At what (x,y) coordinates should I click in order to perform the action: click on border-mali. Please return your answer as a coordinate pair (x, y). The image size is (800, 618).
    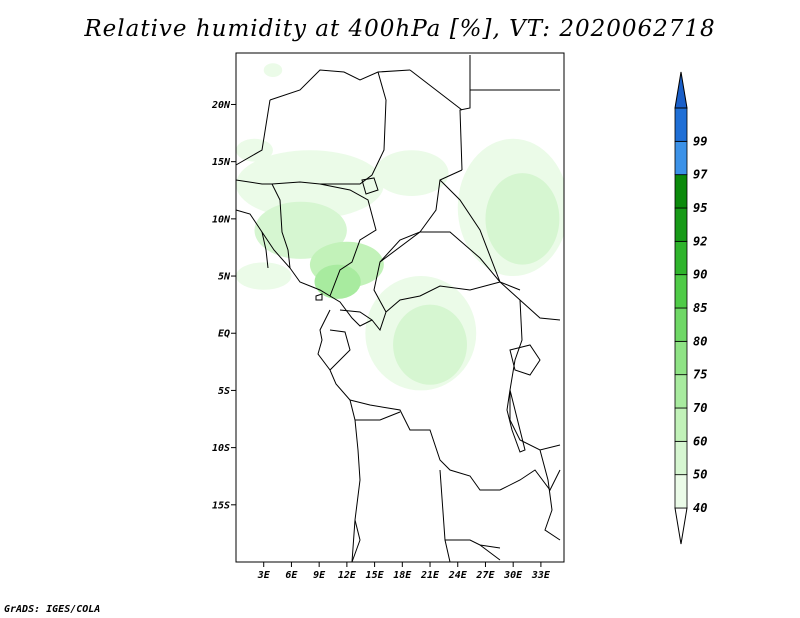
    Looking at the image, I should click on (253, 182).